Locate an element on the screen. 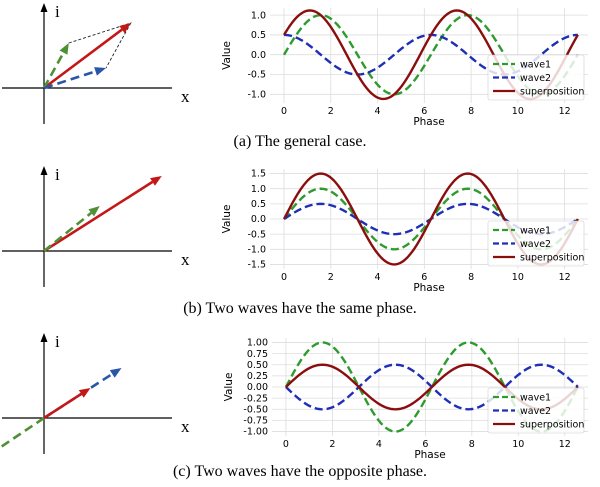  y-tick-label: 0.75 is located at coordinates (257, 354).